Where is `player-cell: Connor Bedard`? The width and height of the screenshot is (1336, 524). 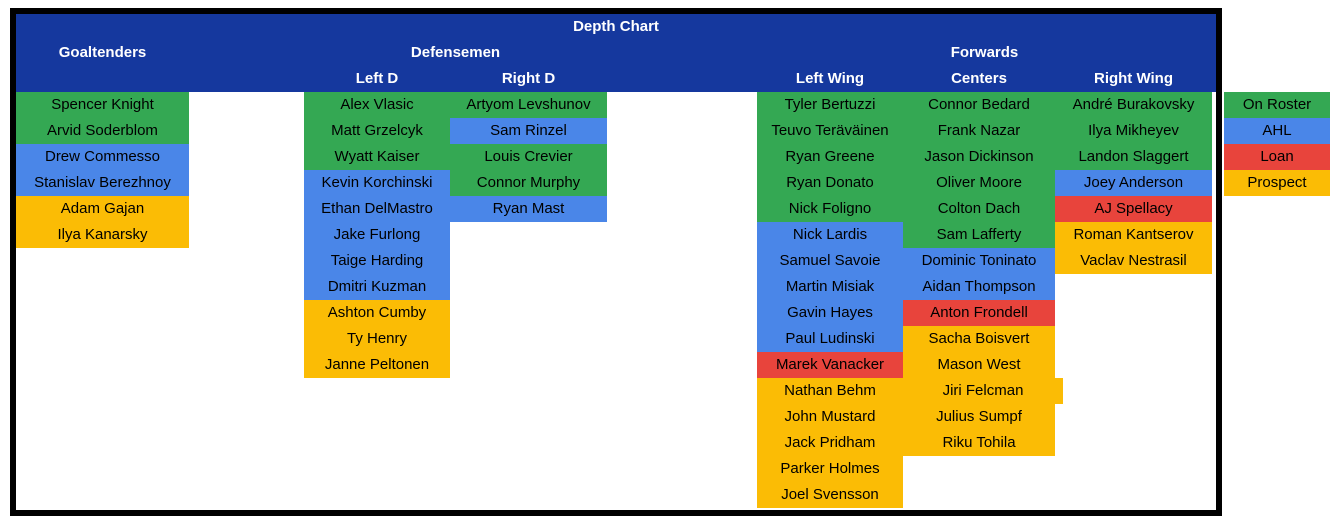
player-cell: Connor Bedard is located at coordinates (979, 105).